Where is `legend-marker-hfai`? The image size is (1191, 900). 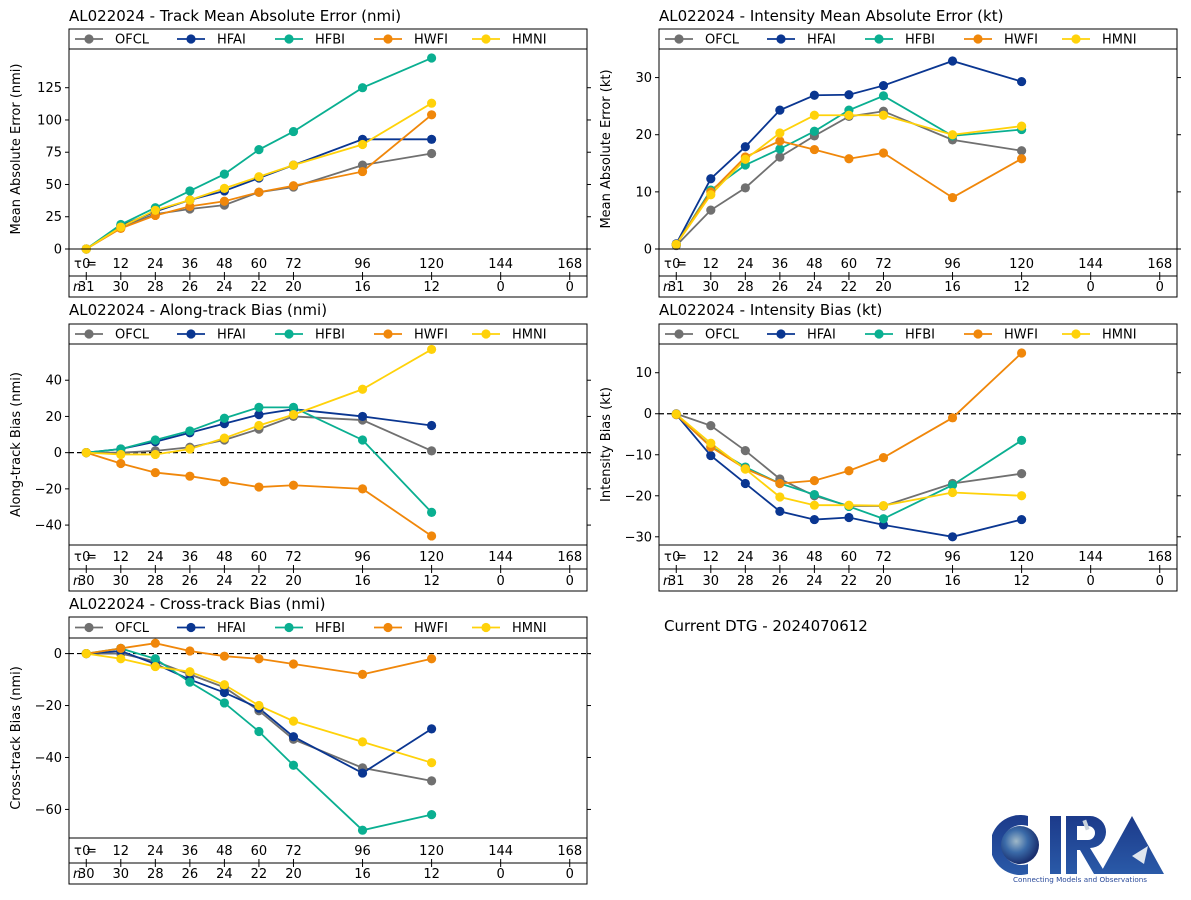
legend-marker-hfai is located at coordinates (781, 39).